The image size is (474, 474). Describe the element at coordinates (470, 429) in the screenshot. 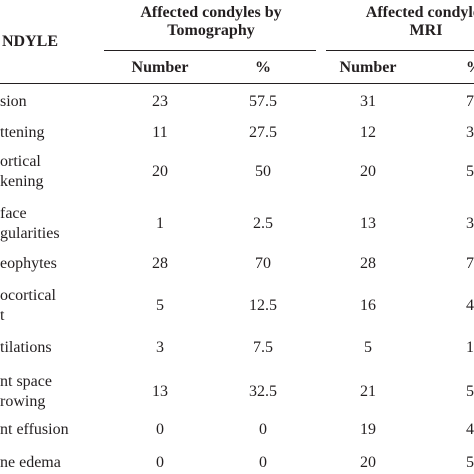

I see `mri-percent-cell: 47` at that location.